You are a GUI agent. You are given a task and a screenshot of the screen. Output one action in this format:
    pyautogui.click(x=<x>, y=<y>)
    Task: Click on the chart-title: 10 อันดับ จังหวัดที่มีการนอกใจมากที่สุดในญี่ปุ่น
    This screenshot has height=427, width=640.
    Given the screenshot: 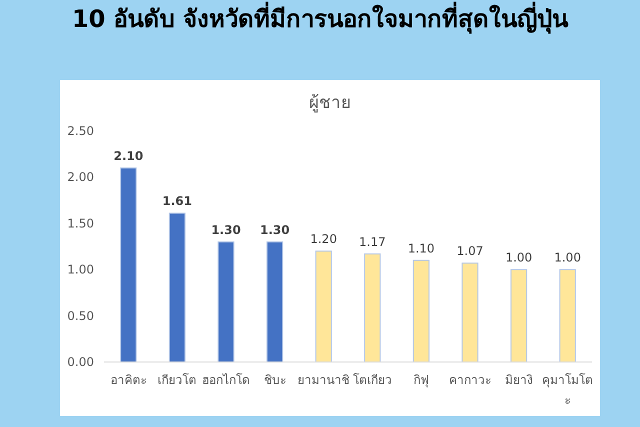 What is the action you would take?
    pyautogui.click(x=320, y=19)
    